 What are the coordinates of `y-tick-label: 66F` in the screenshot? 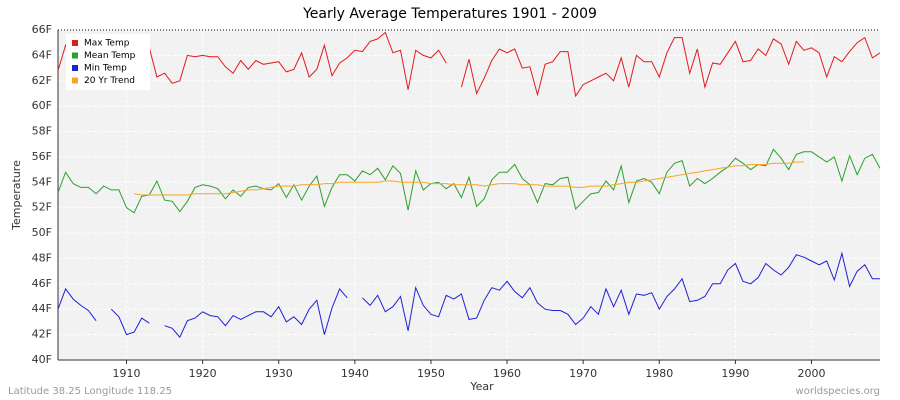 It's located at (42, 29).